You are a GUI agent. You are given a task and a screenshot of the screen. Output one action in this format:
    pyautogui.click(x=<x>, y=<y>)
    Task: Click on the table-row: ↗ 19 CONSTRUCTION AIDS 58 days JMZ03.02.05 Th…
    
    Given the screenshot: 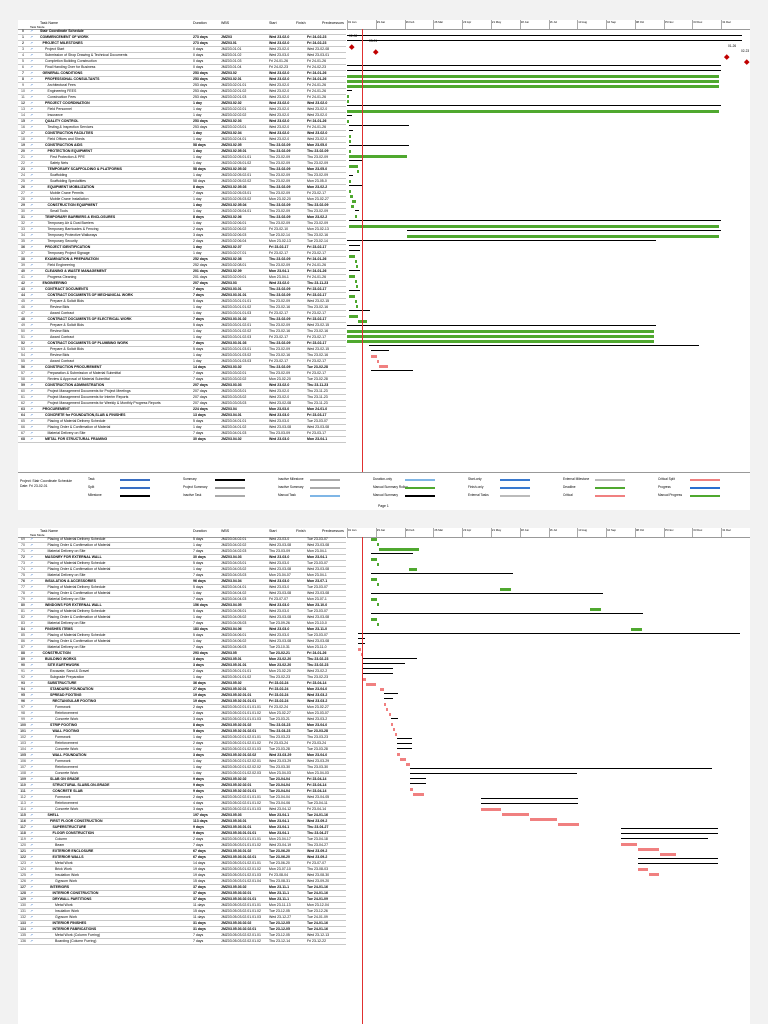 What is the action you would take?
    pyautogui.click(x=182, y=146)
    